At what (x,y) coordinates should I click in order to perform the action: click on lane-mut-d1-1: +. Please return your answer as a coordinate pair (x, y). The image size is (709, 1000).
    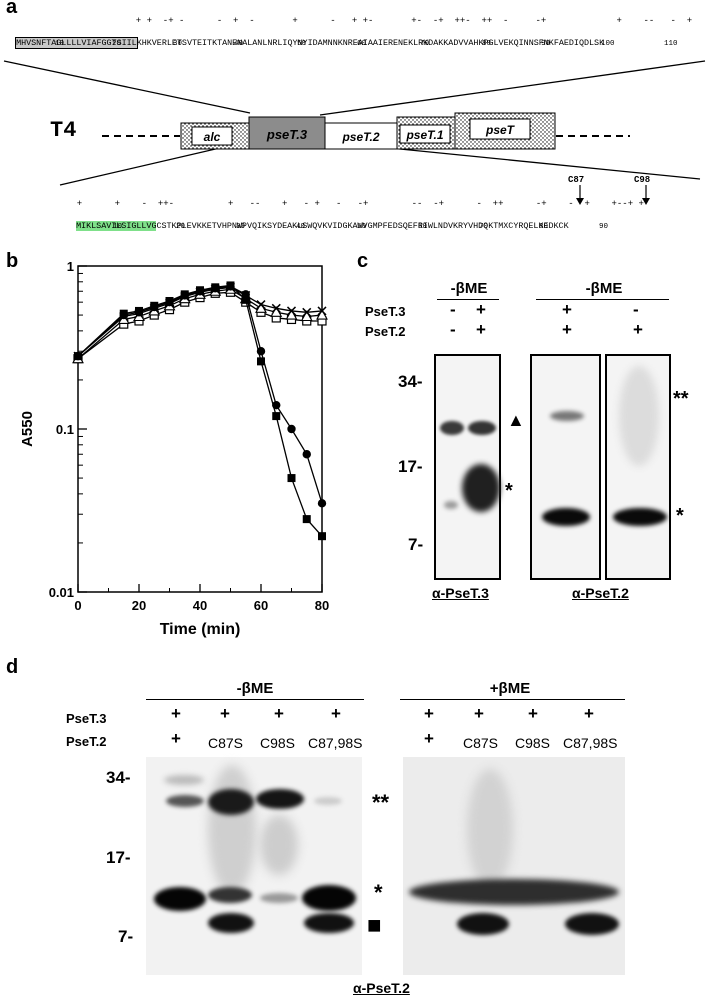
    Looking at the image, I should click on (176, 738).